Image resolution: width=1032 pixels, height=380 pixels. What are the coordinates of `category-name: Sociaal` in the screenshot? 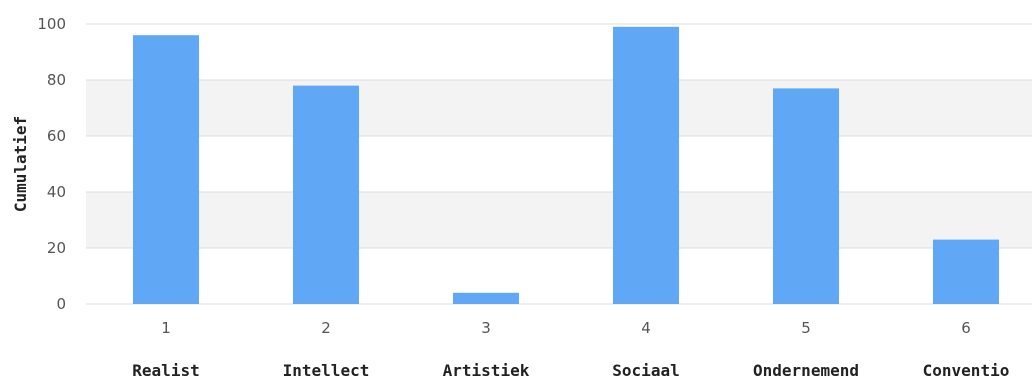 It's located at (645, 370).